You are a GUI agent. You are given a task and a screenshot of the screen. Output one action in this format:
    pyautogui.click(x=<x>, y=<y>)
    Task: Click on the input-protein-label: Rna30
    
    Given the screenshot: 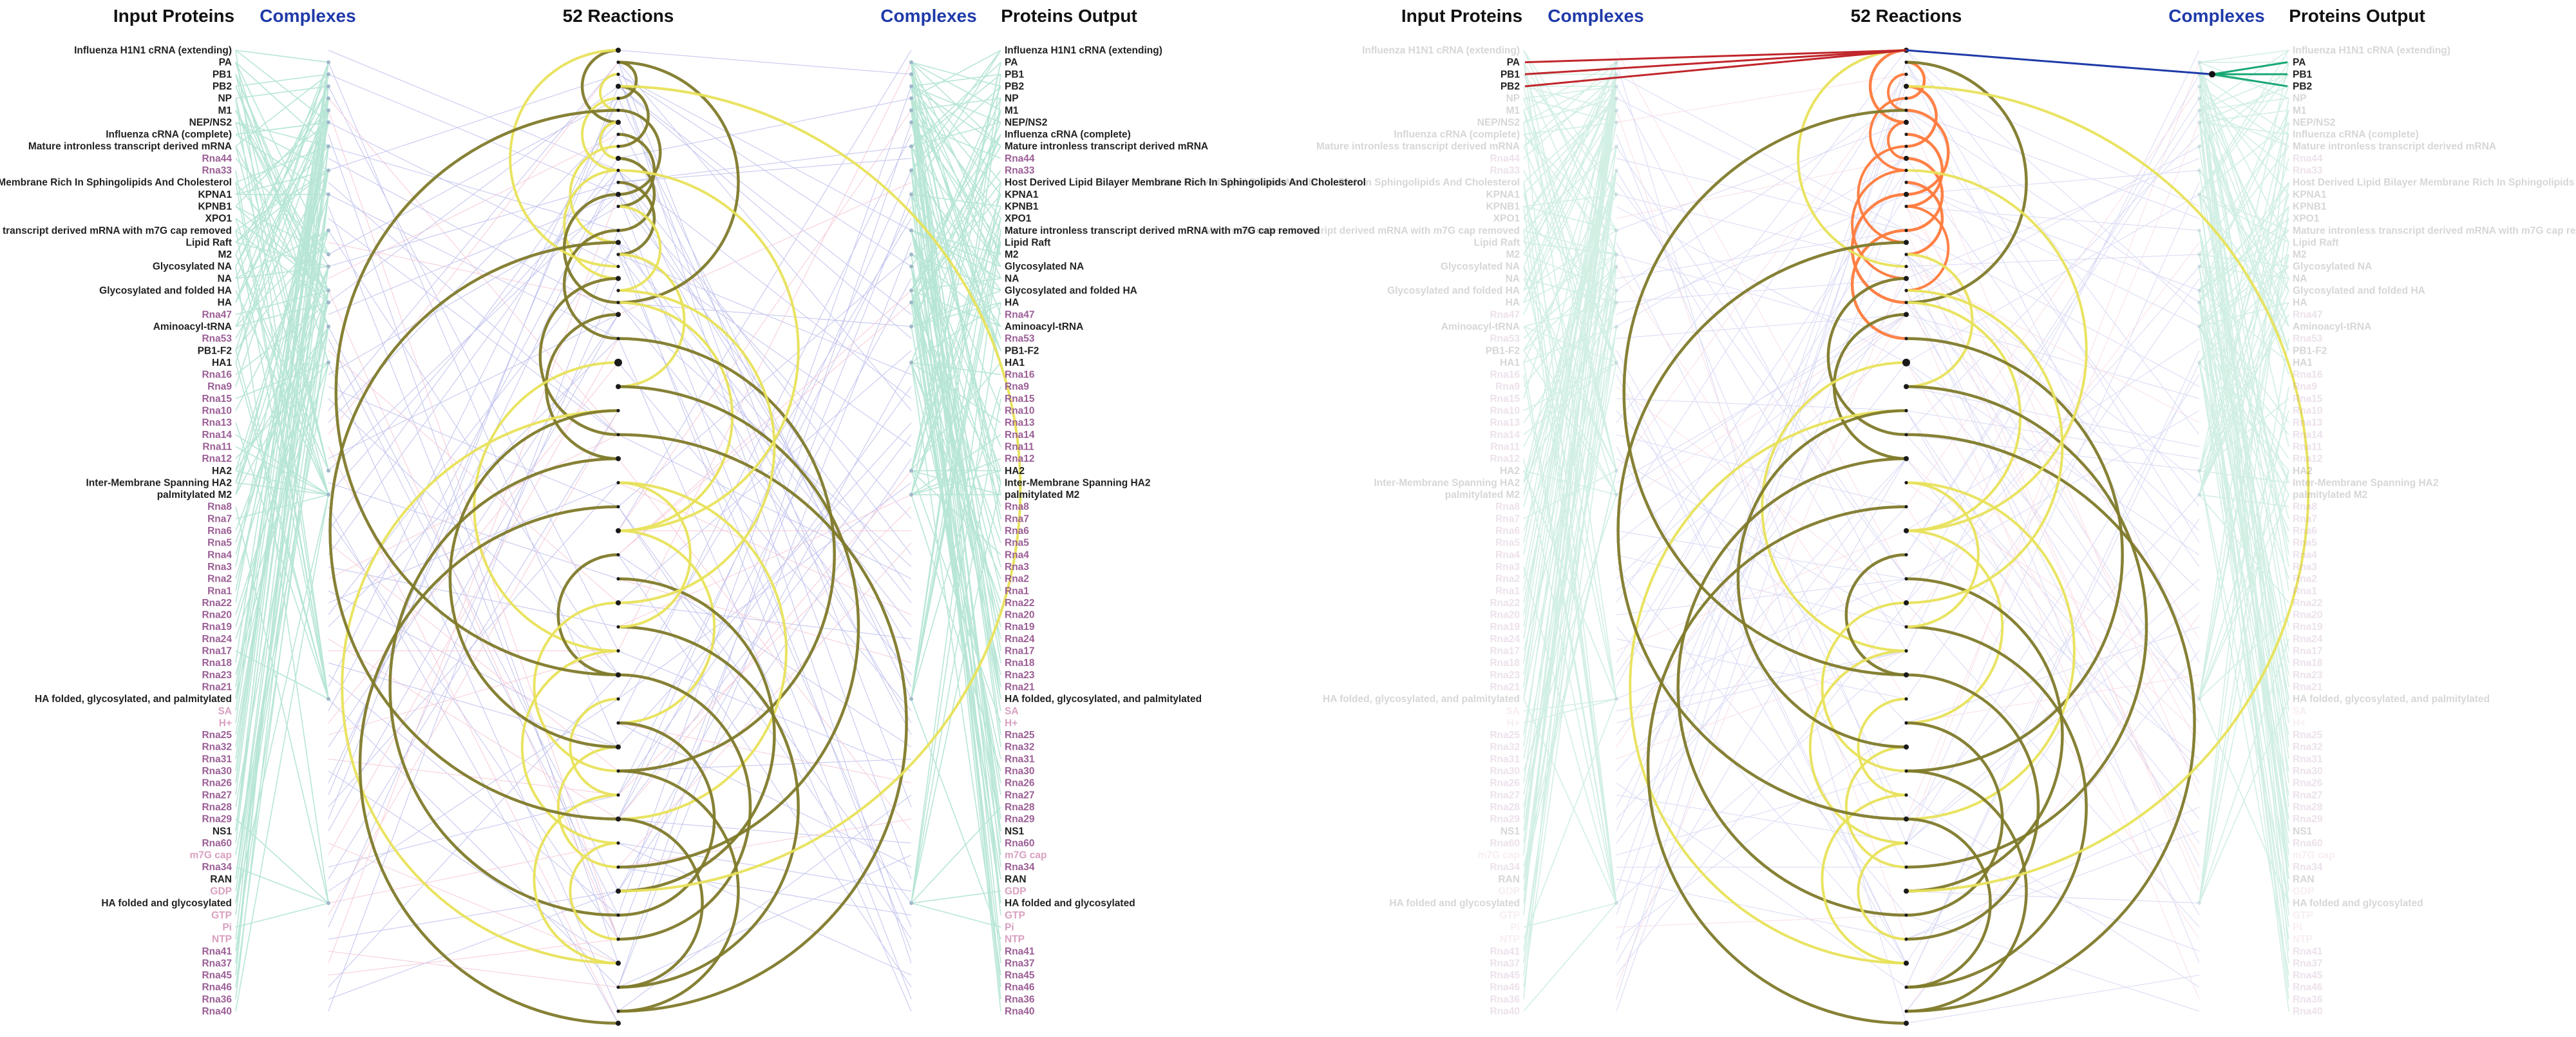 What is the action you would take?
    pyautogui.click(x=217, y=771)
    